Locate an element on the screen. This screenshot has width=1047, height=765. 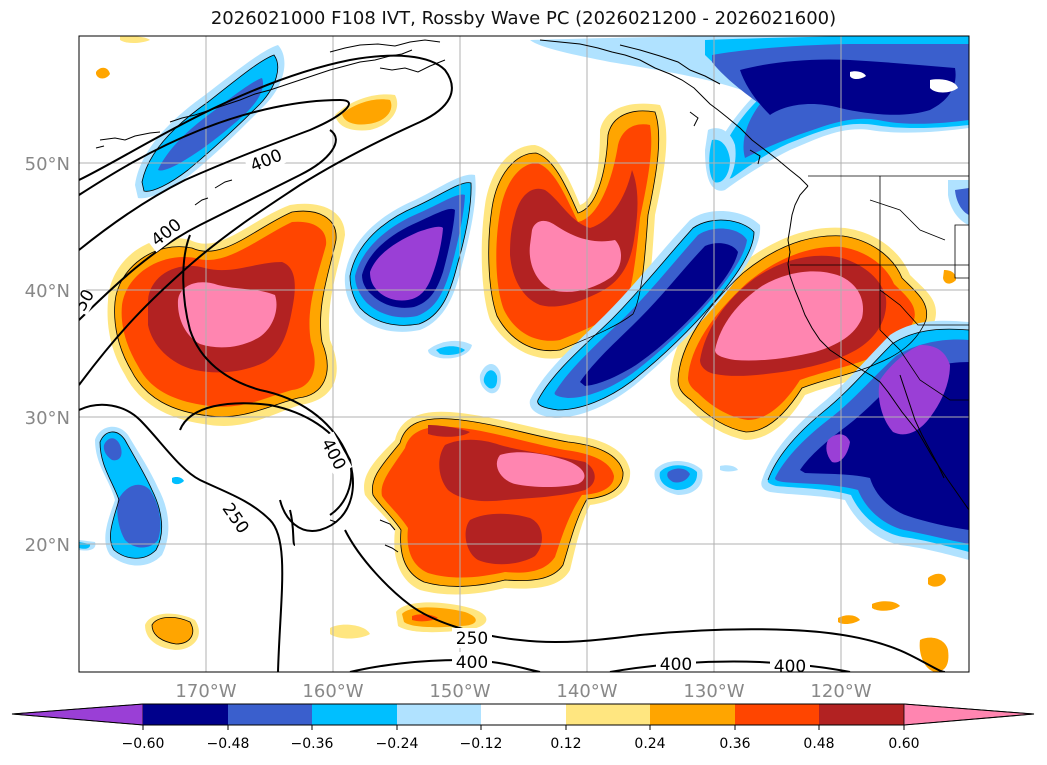
colorbar-label: −0.36 is located at coordinates (312, 744).